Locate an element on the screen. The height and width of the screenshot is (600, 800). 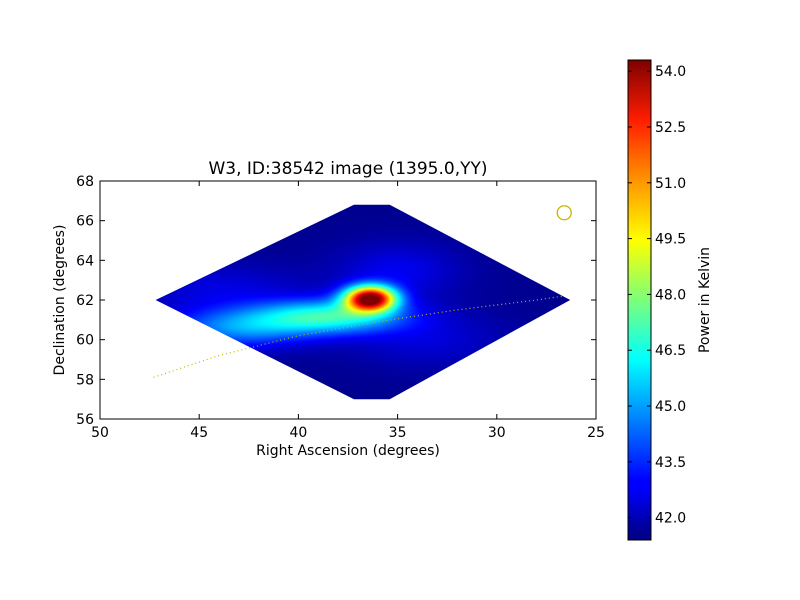
x-tick-label: 40 is located at coordinates (298, 433).